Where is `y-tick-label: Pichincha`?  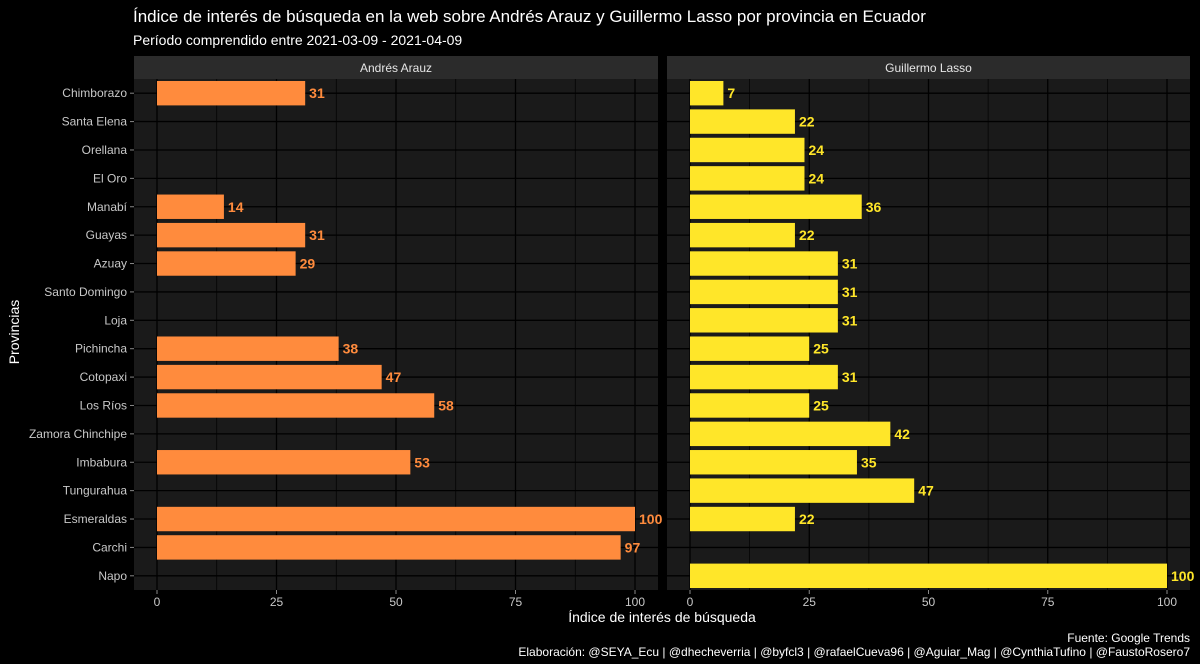
y-tick-label: Pichincha is located at coordinates (101, 349).